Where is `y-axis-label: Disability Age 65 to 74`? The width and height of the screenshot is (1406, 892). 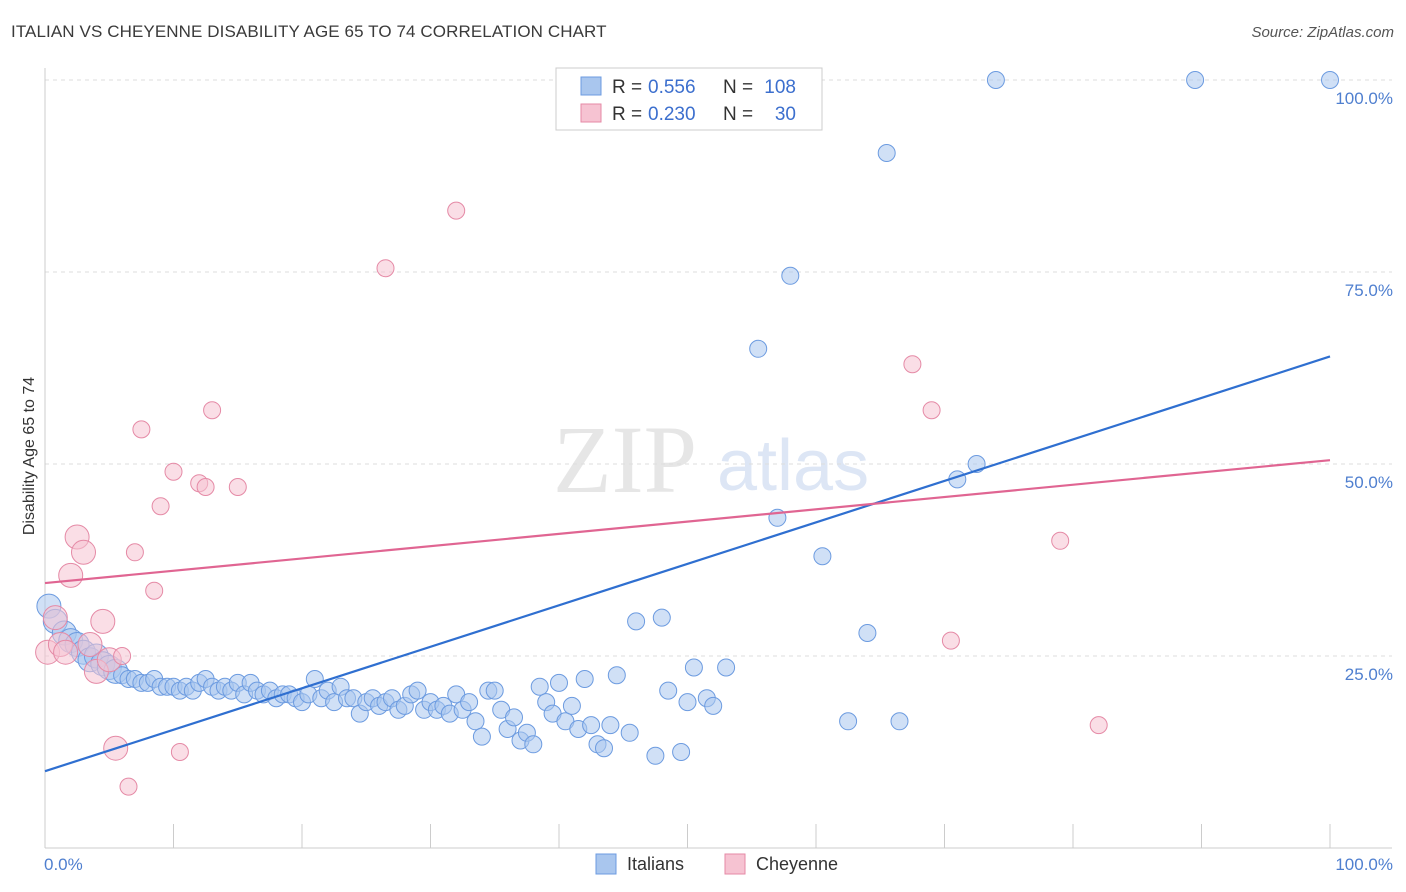 y-axis-label: Disability Age 65 to 74 is located at coordinates (29, 456).